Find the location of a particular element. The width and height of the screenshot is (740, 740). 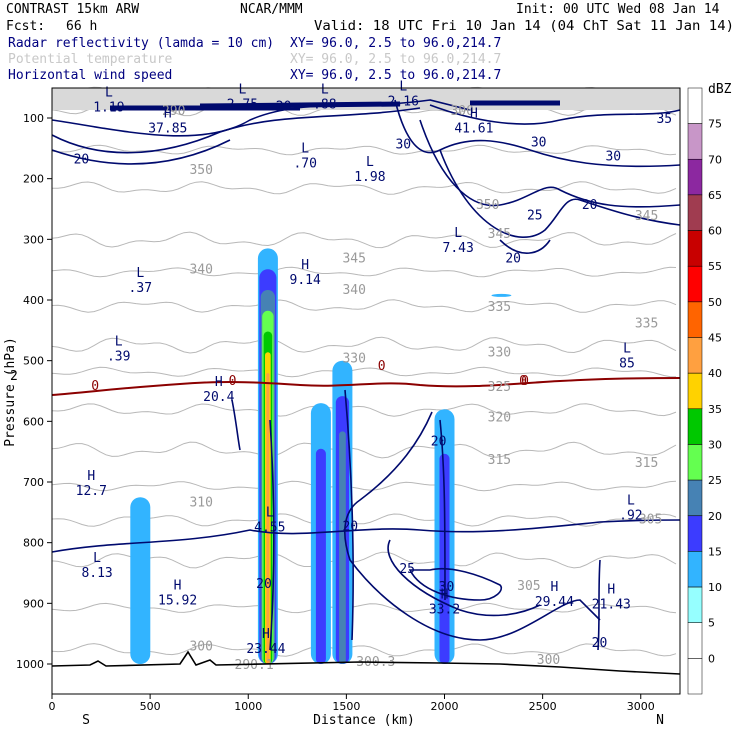

colorbar-tick-label: 75 is located at coordinates (715, 124).